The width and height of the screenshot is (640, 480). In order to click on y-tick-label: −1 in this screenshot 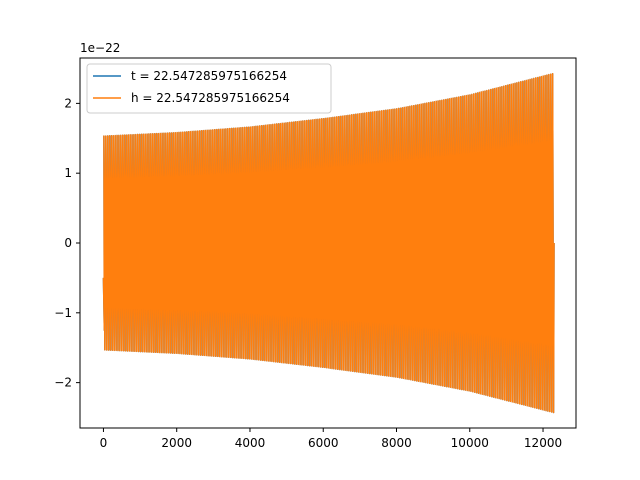, I will do `click(63, 313)`.